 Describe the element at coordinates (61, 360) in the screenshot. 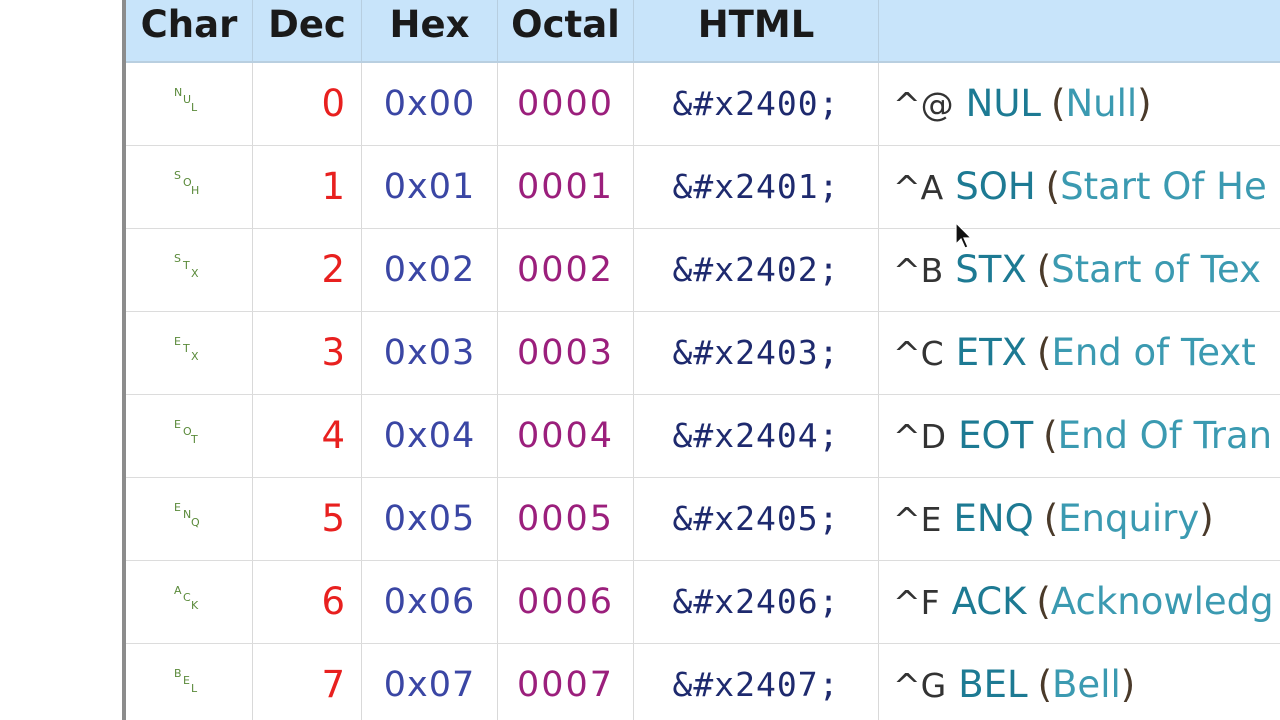

I see `page-left-margin` at that location.